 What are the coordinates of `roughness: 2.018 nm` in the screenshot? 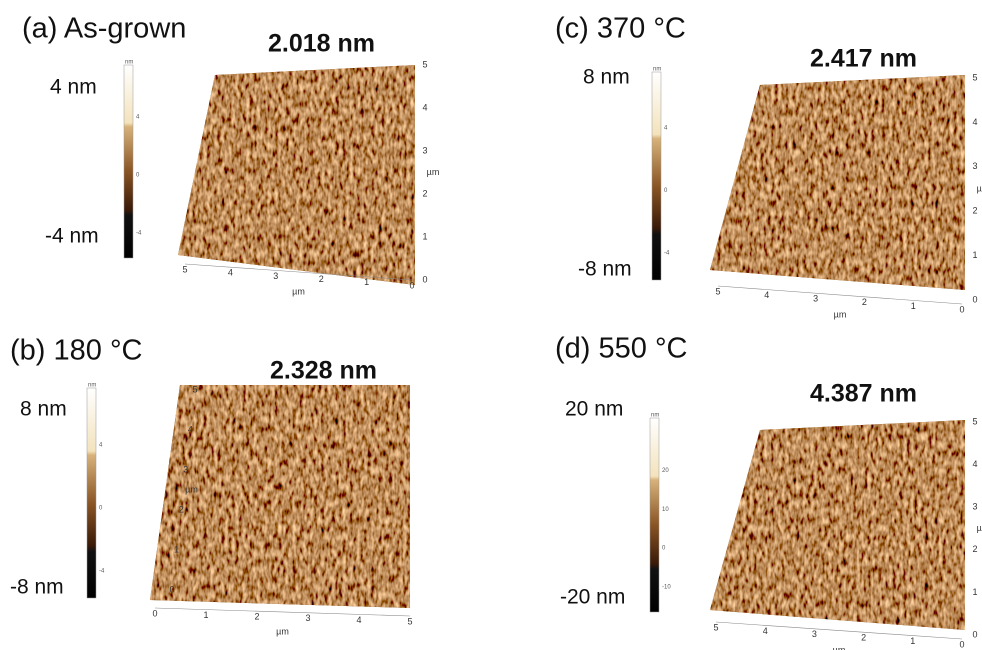 It's located at (321, 44).